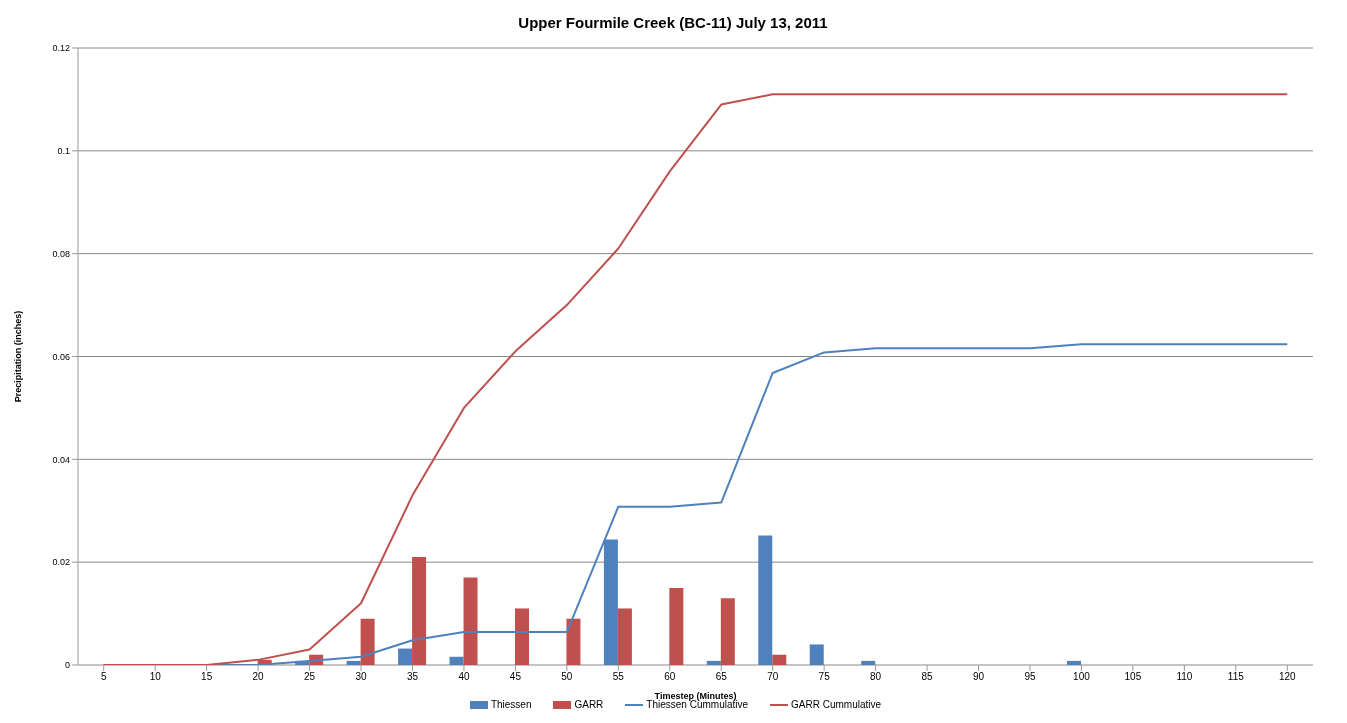 The width and height of the screenshot is (1347, 723). I want to click on y-tick-label: 0.04, so click(61, 459).